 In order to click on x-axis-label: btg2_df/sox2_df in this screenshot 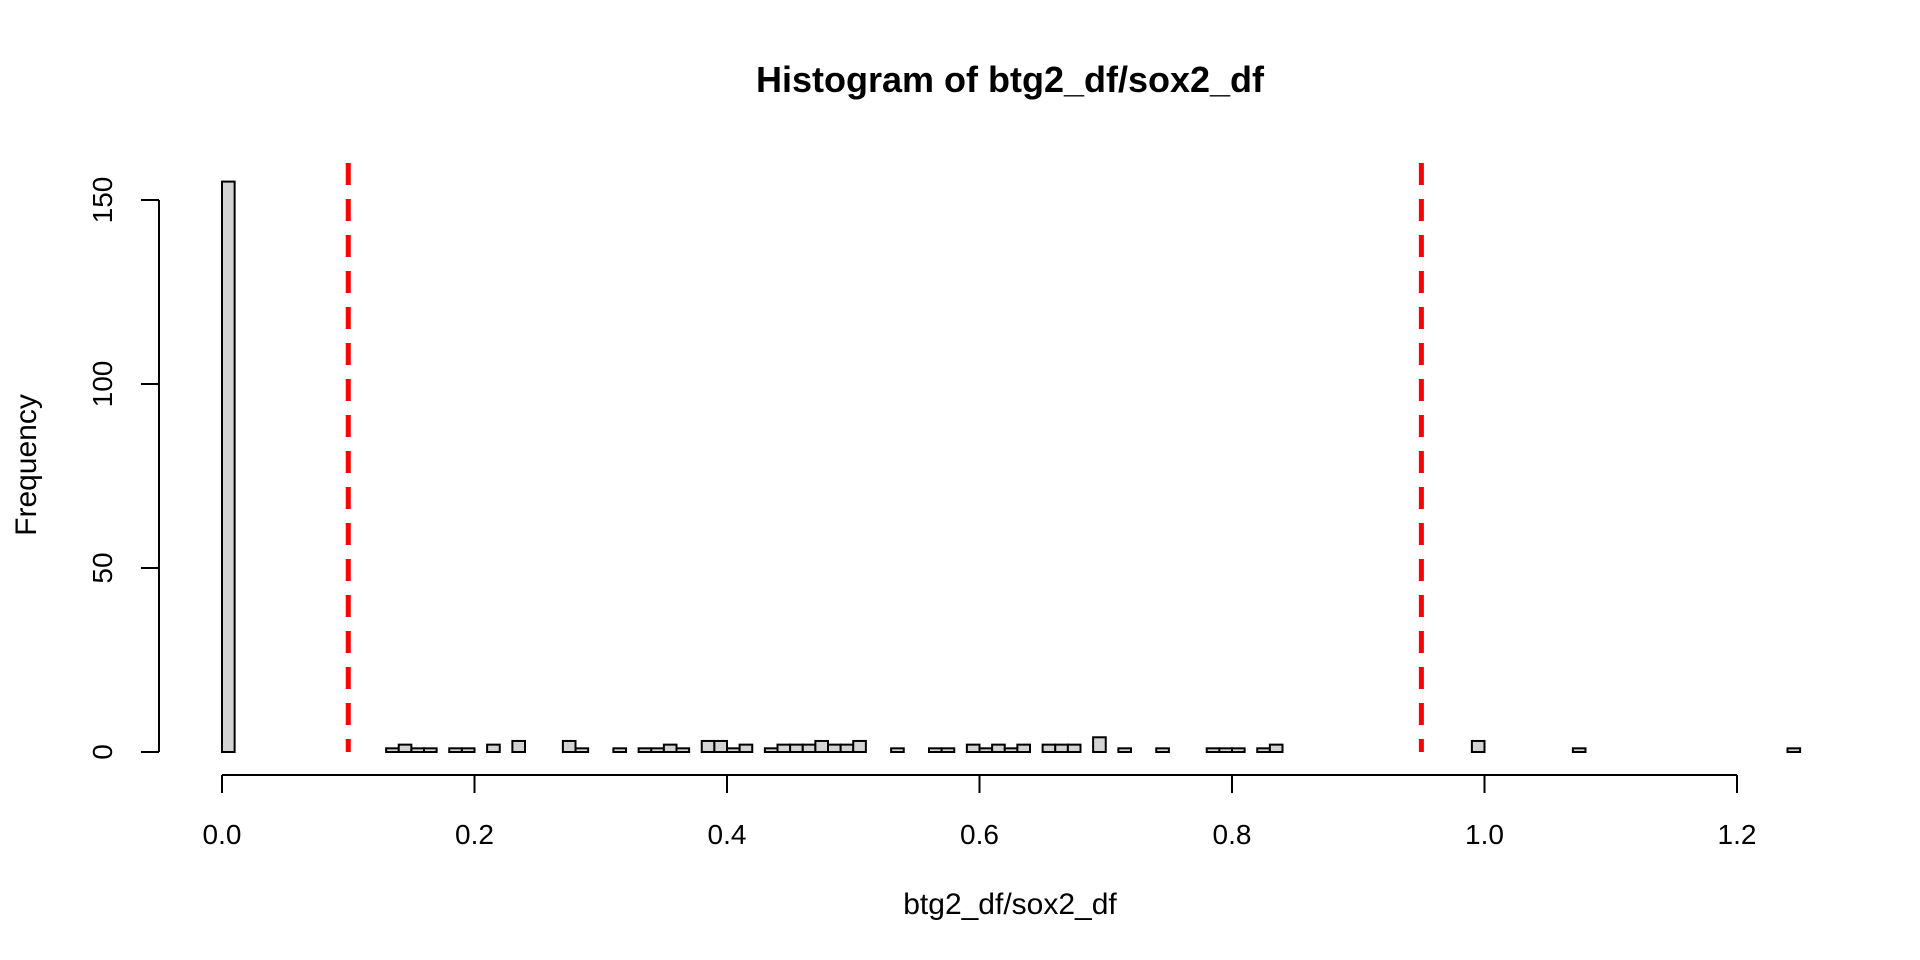, I will do `click(1010, 904)`.